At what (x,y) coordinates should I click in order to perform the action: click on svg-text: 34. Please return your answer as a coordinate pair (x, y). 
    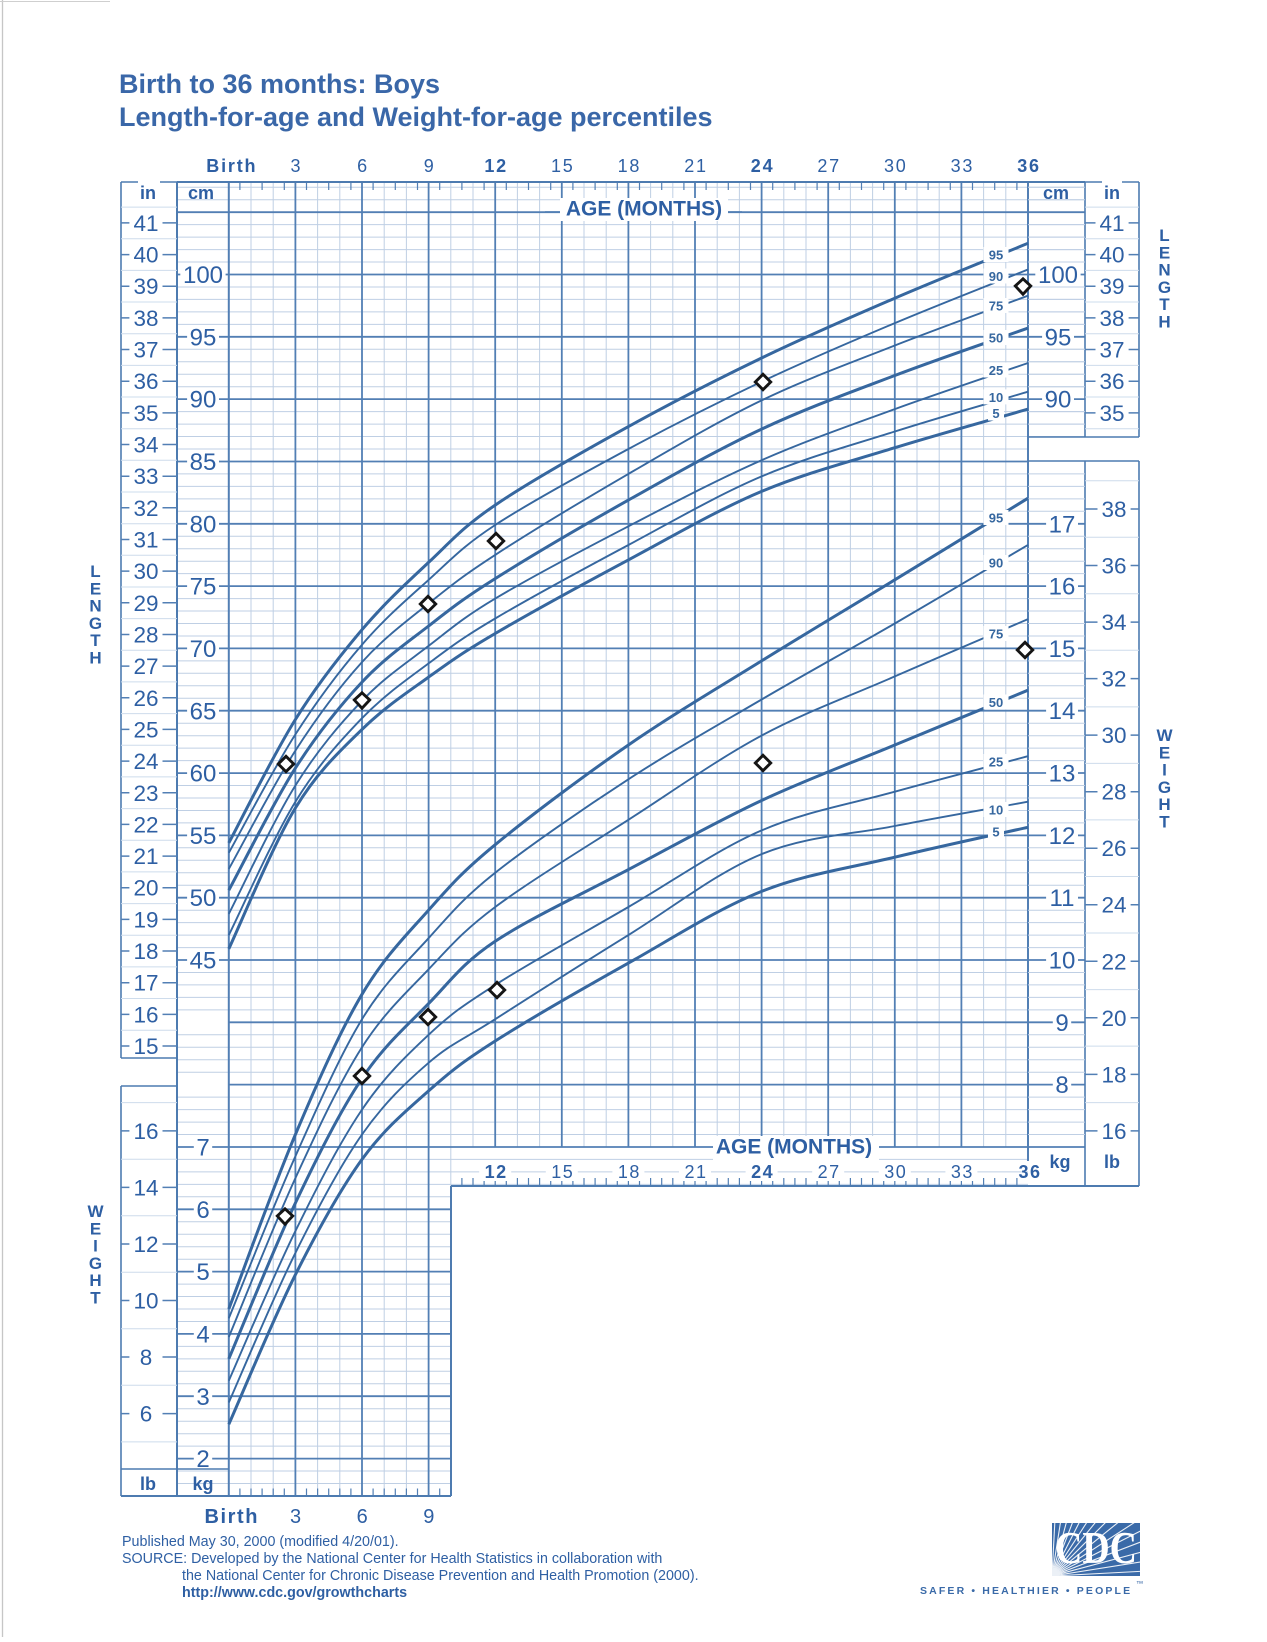
    Looking at the image, I should click on (1113, 622).